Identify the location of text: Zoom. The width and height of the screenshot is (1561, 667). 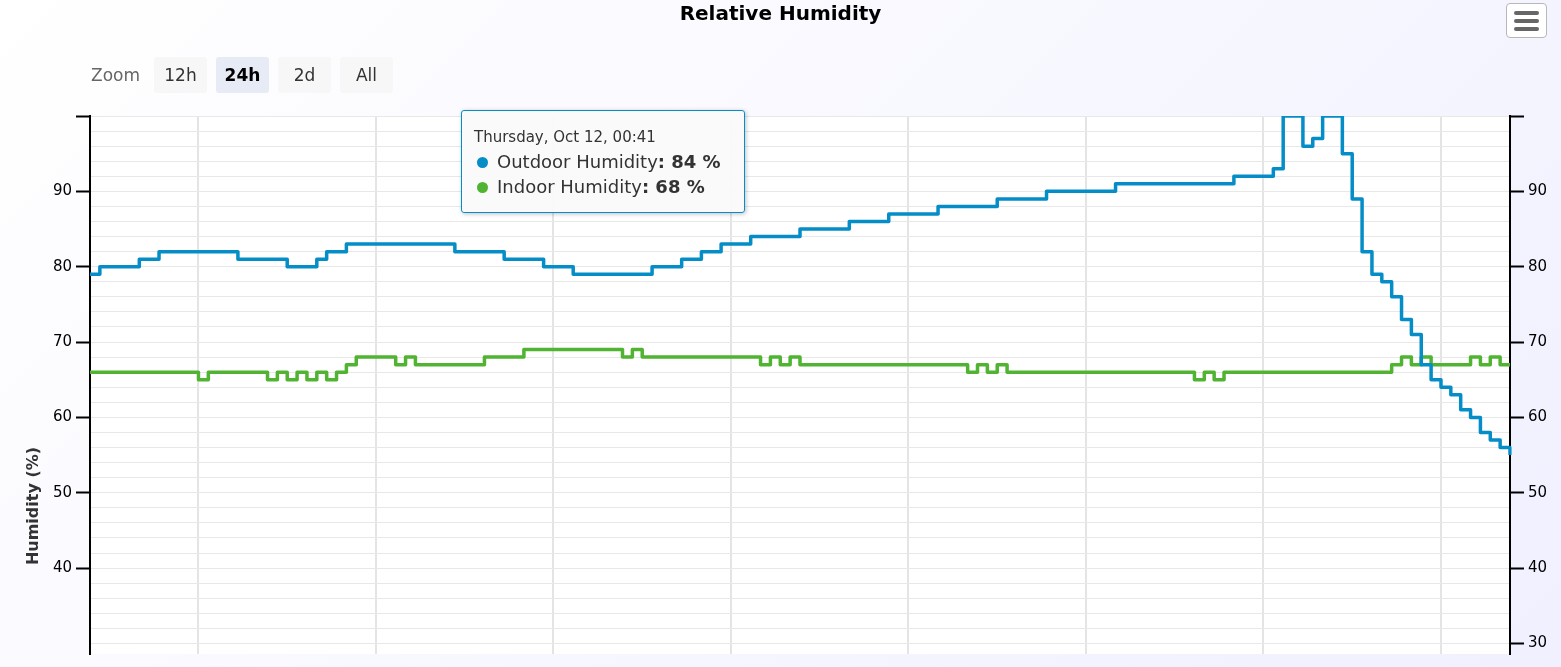
(116, 75).